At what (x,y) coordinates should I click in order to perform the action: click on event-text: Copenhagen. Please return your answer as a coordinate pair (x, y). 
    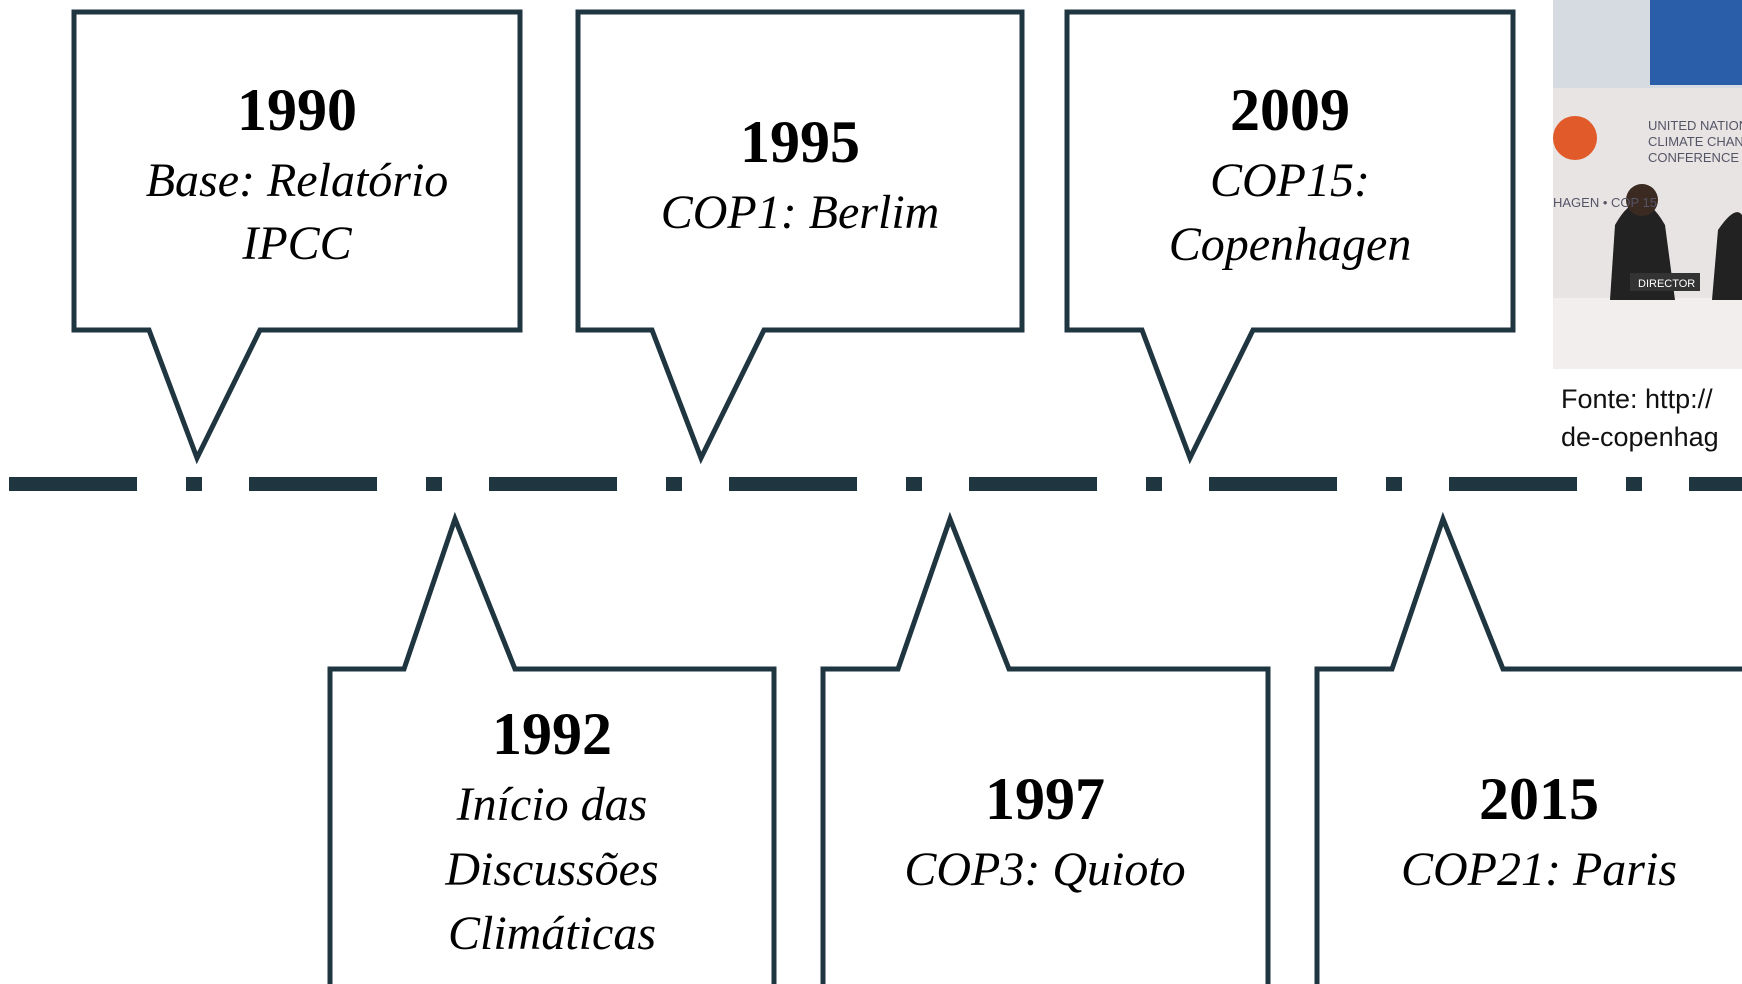
    Looking at the image, I should click on (1290, 244).